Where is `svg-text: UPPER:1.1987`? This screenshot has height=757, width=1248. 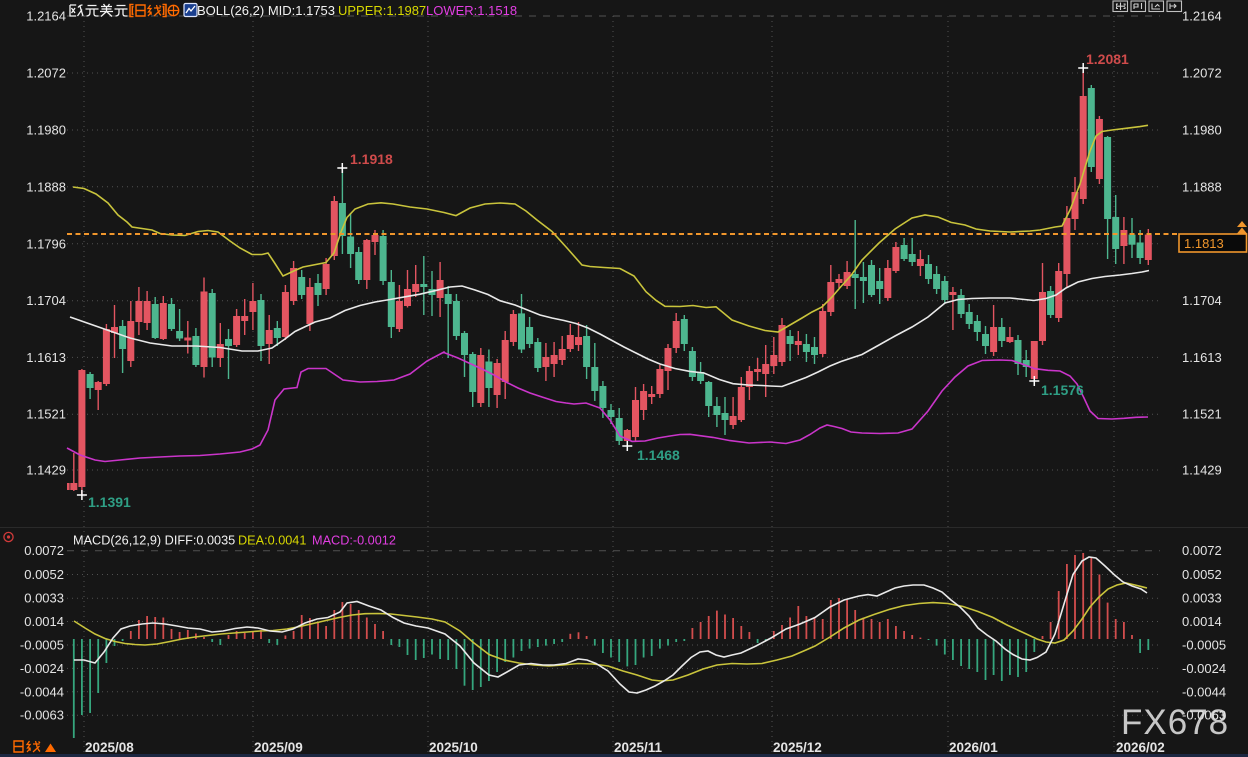 svg-text: UPPER:1.1987 is located at coordinates (382, 10).